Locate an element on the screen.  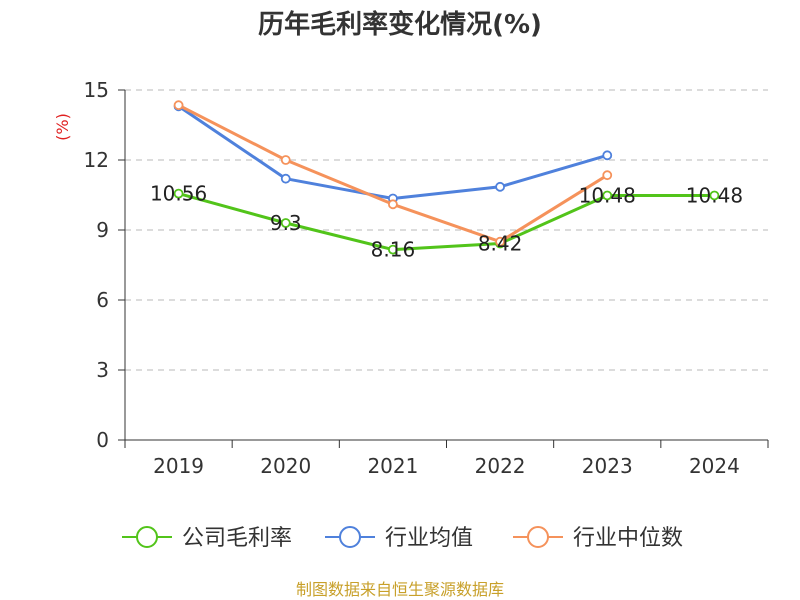
y-tick-label-2: 6 is located at coordinates (102, 300).